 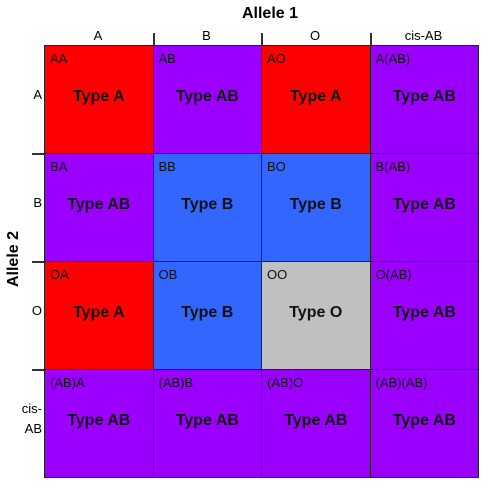 I want to click on genotype: (AB)(AB), so click(x=401, y=382).